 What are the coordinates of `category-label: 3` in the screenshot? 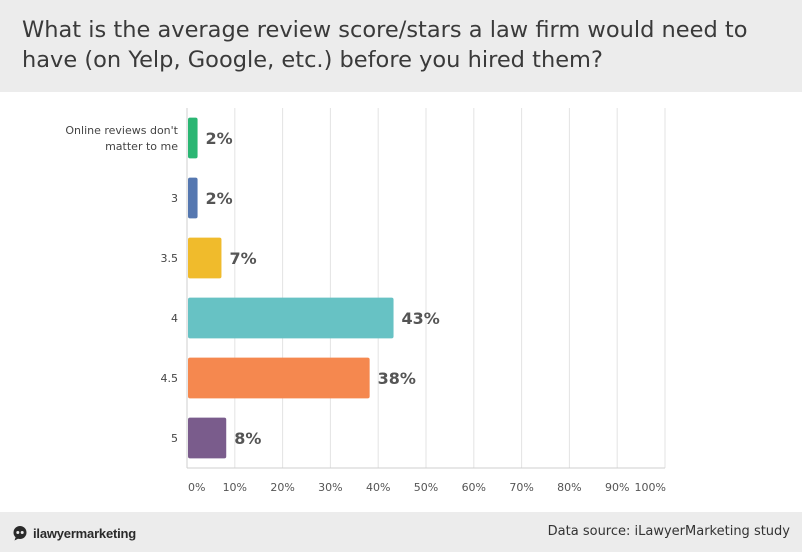 It's located at (174, 198).